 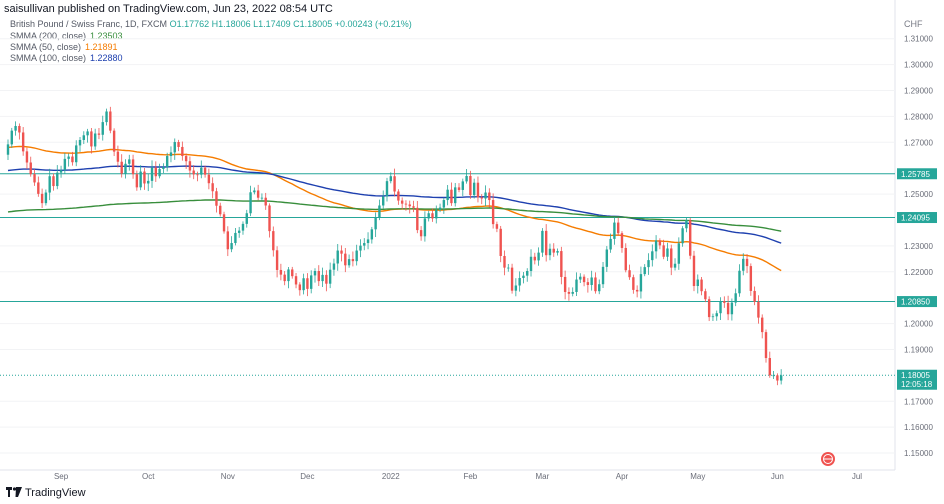 I want to click on tradingview-logo-icon, so click(x=14, y=492).